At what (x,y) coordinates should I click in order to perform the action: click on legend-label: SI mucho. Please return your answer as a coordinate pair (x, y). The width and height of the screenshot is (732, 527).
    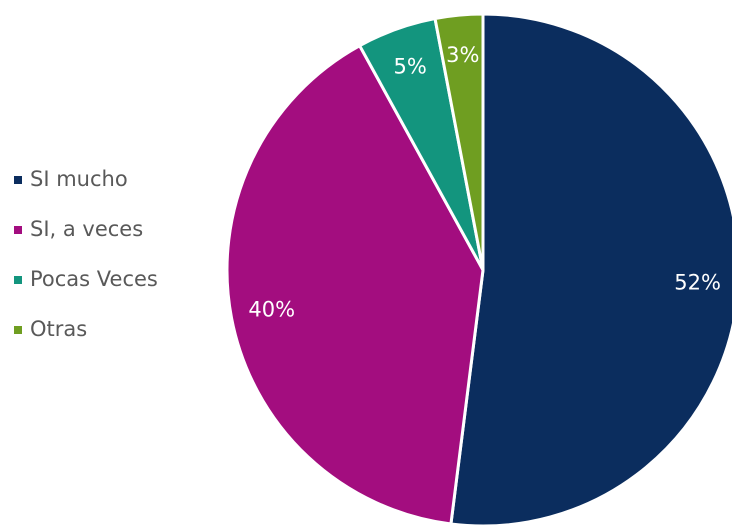
    Looking at the image, I should click on (79, 179).